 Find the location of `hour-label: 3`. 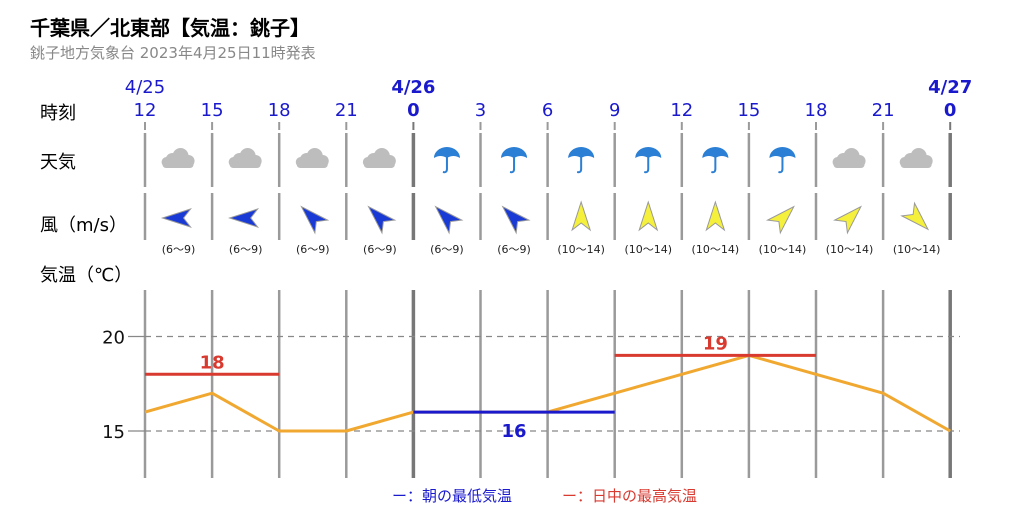

hour-label: 3 is located at coordinates (480, 110).